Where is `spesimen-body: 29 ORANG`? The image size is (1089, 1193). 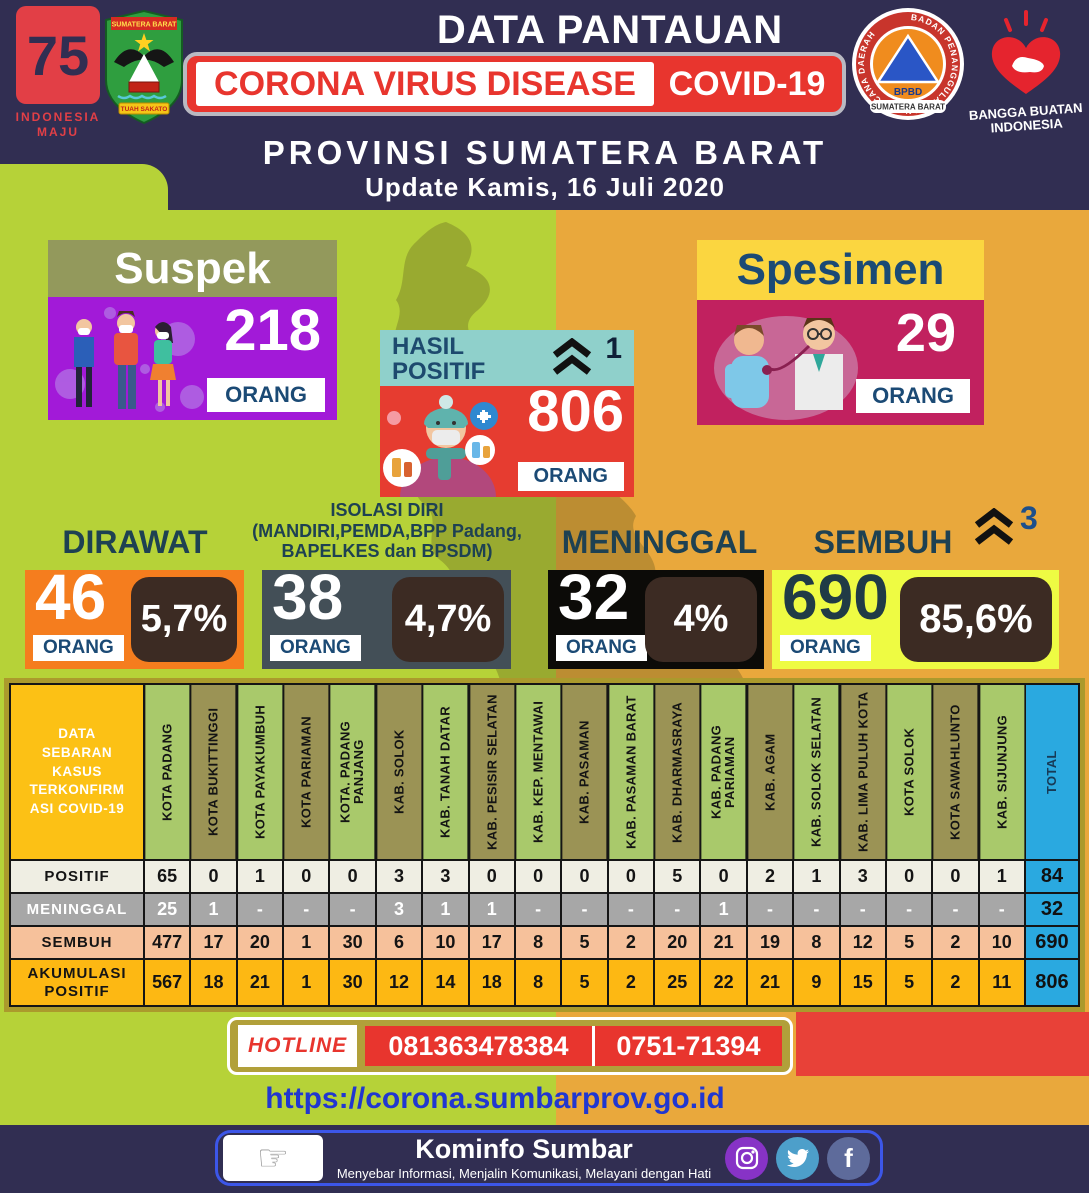 spesimen-body: 29 ORANG is located at coordinates (840, 362).